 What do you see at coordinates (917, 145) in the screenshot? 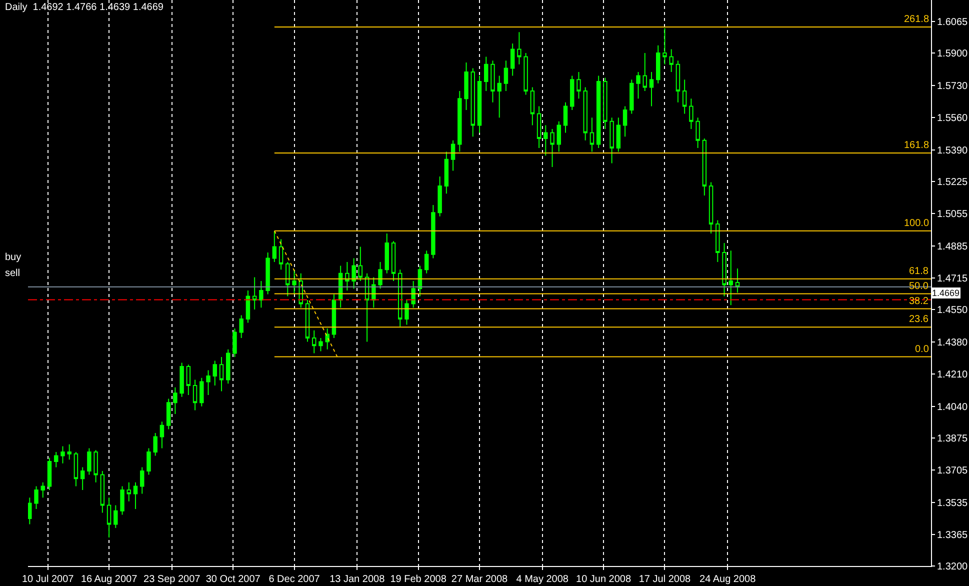
I see `series-label: 161.8` at bounding box center [917, 145].